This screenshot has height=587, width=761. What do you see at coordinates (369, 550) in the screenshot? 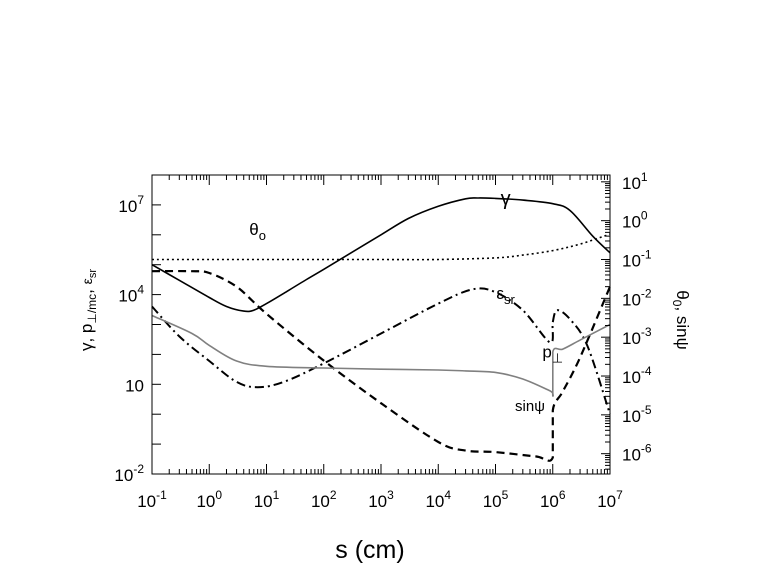
I see `x-axis-label: s (cm)` at bounding box center [369, 550].